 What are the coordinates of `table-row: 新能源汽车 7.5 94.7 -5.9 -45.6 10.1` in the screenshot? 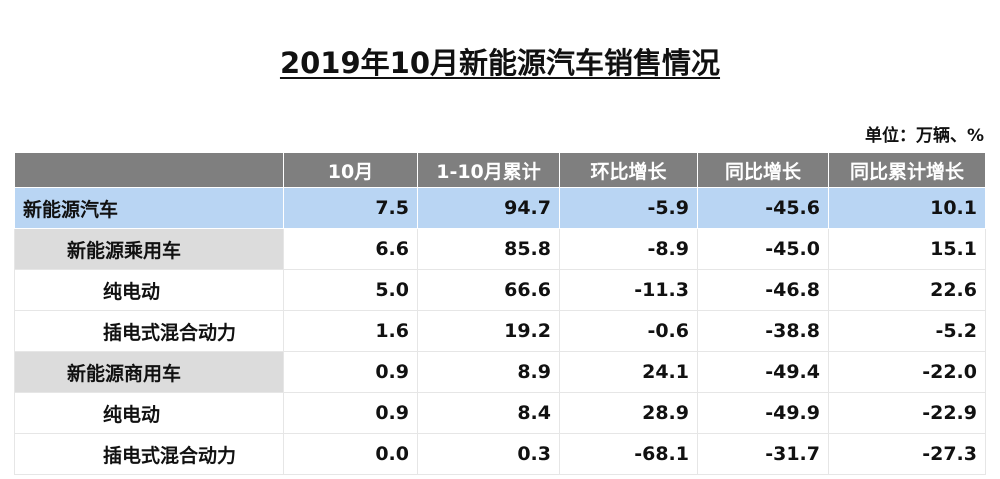 It's located at (500, 208).